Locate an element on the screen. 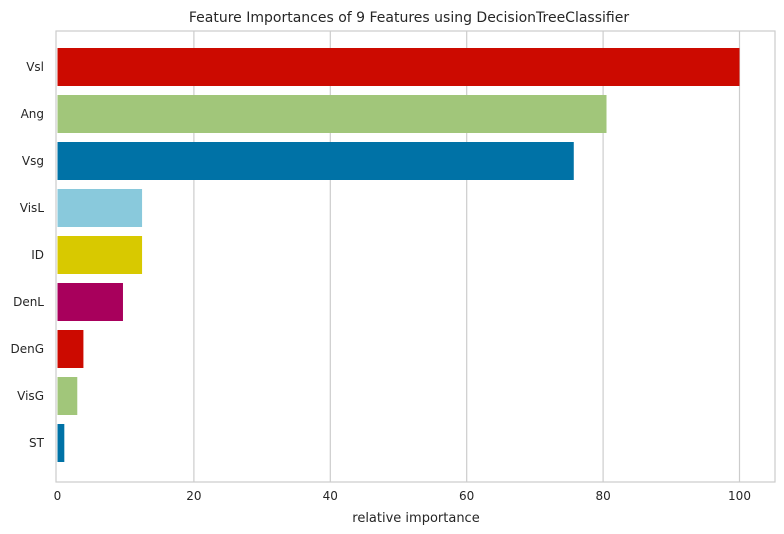  y-tick-label-Ang: Ang is located at coordinates (32, 114).